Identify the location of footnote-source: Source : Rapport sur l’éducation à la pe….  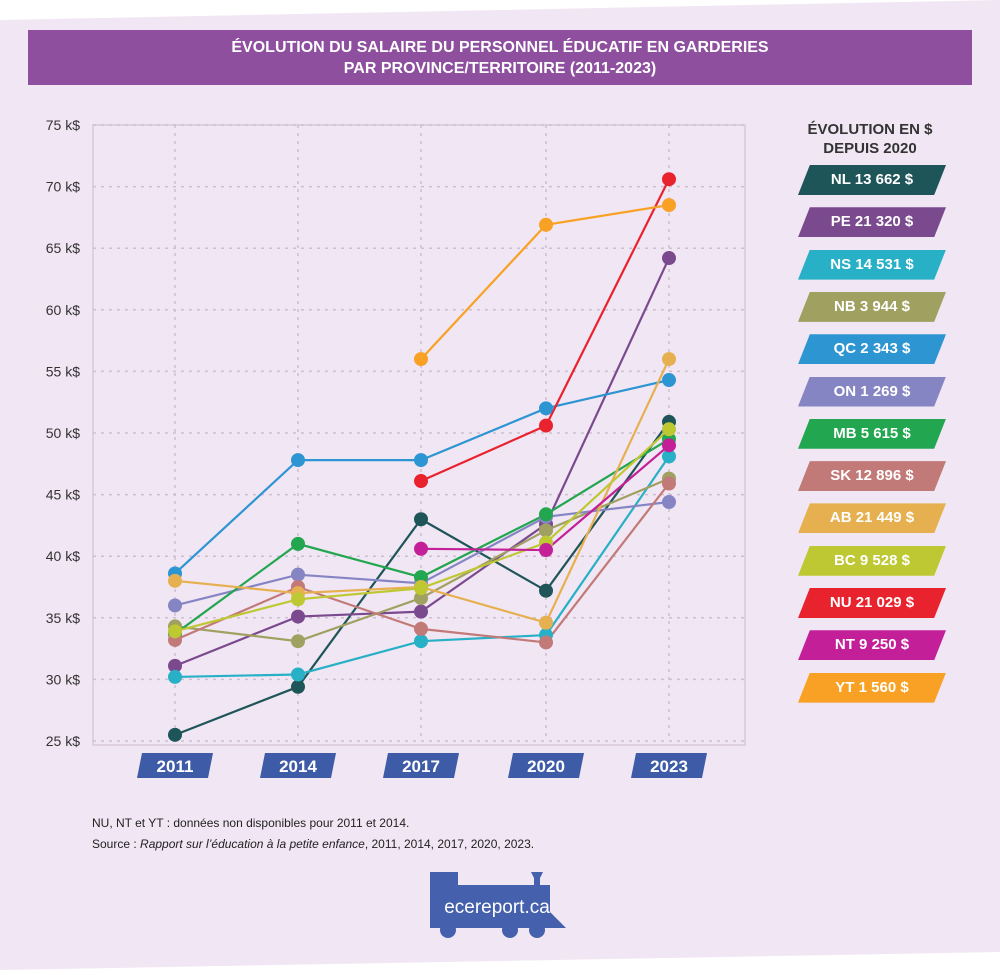
(313, 844).